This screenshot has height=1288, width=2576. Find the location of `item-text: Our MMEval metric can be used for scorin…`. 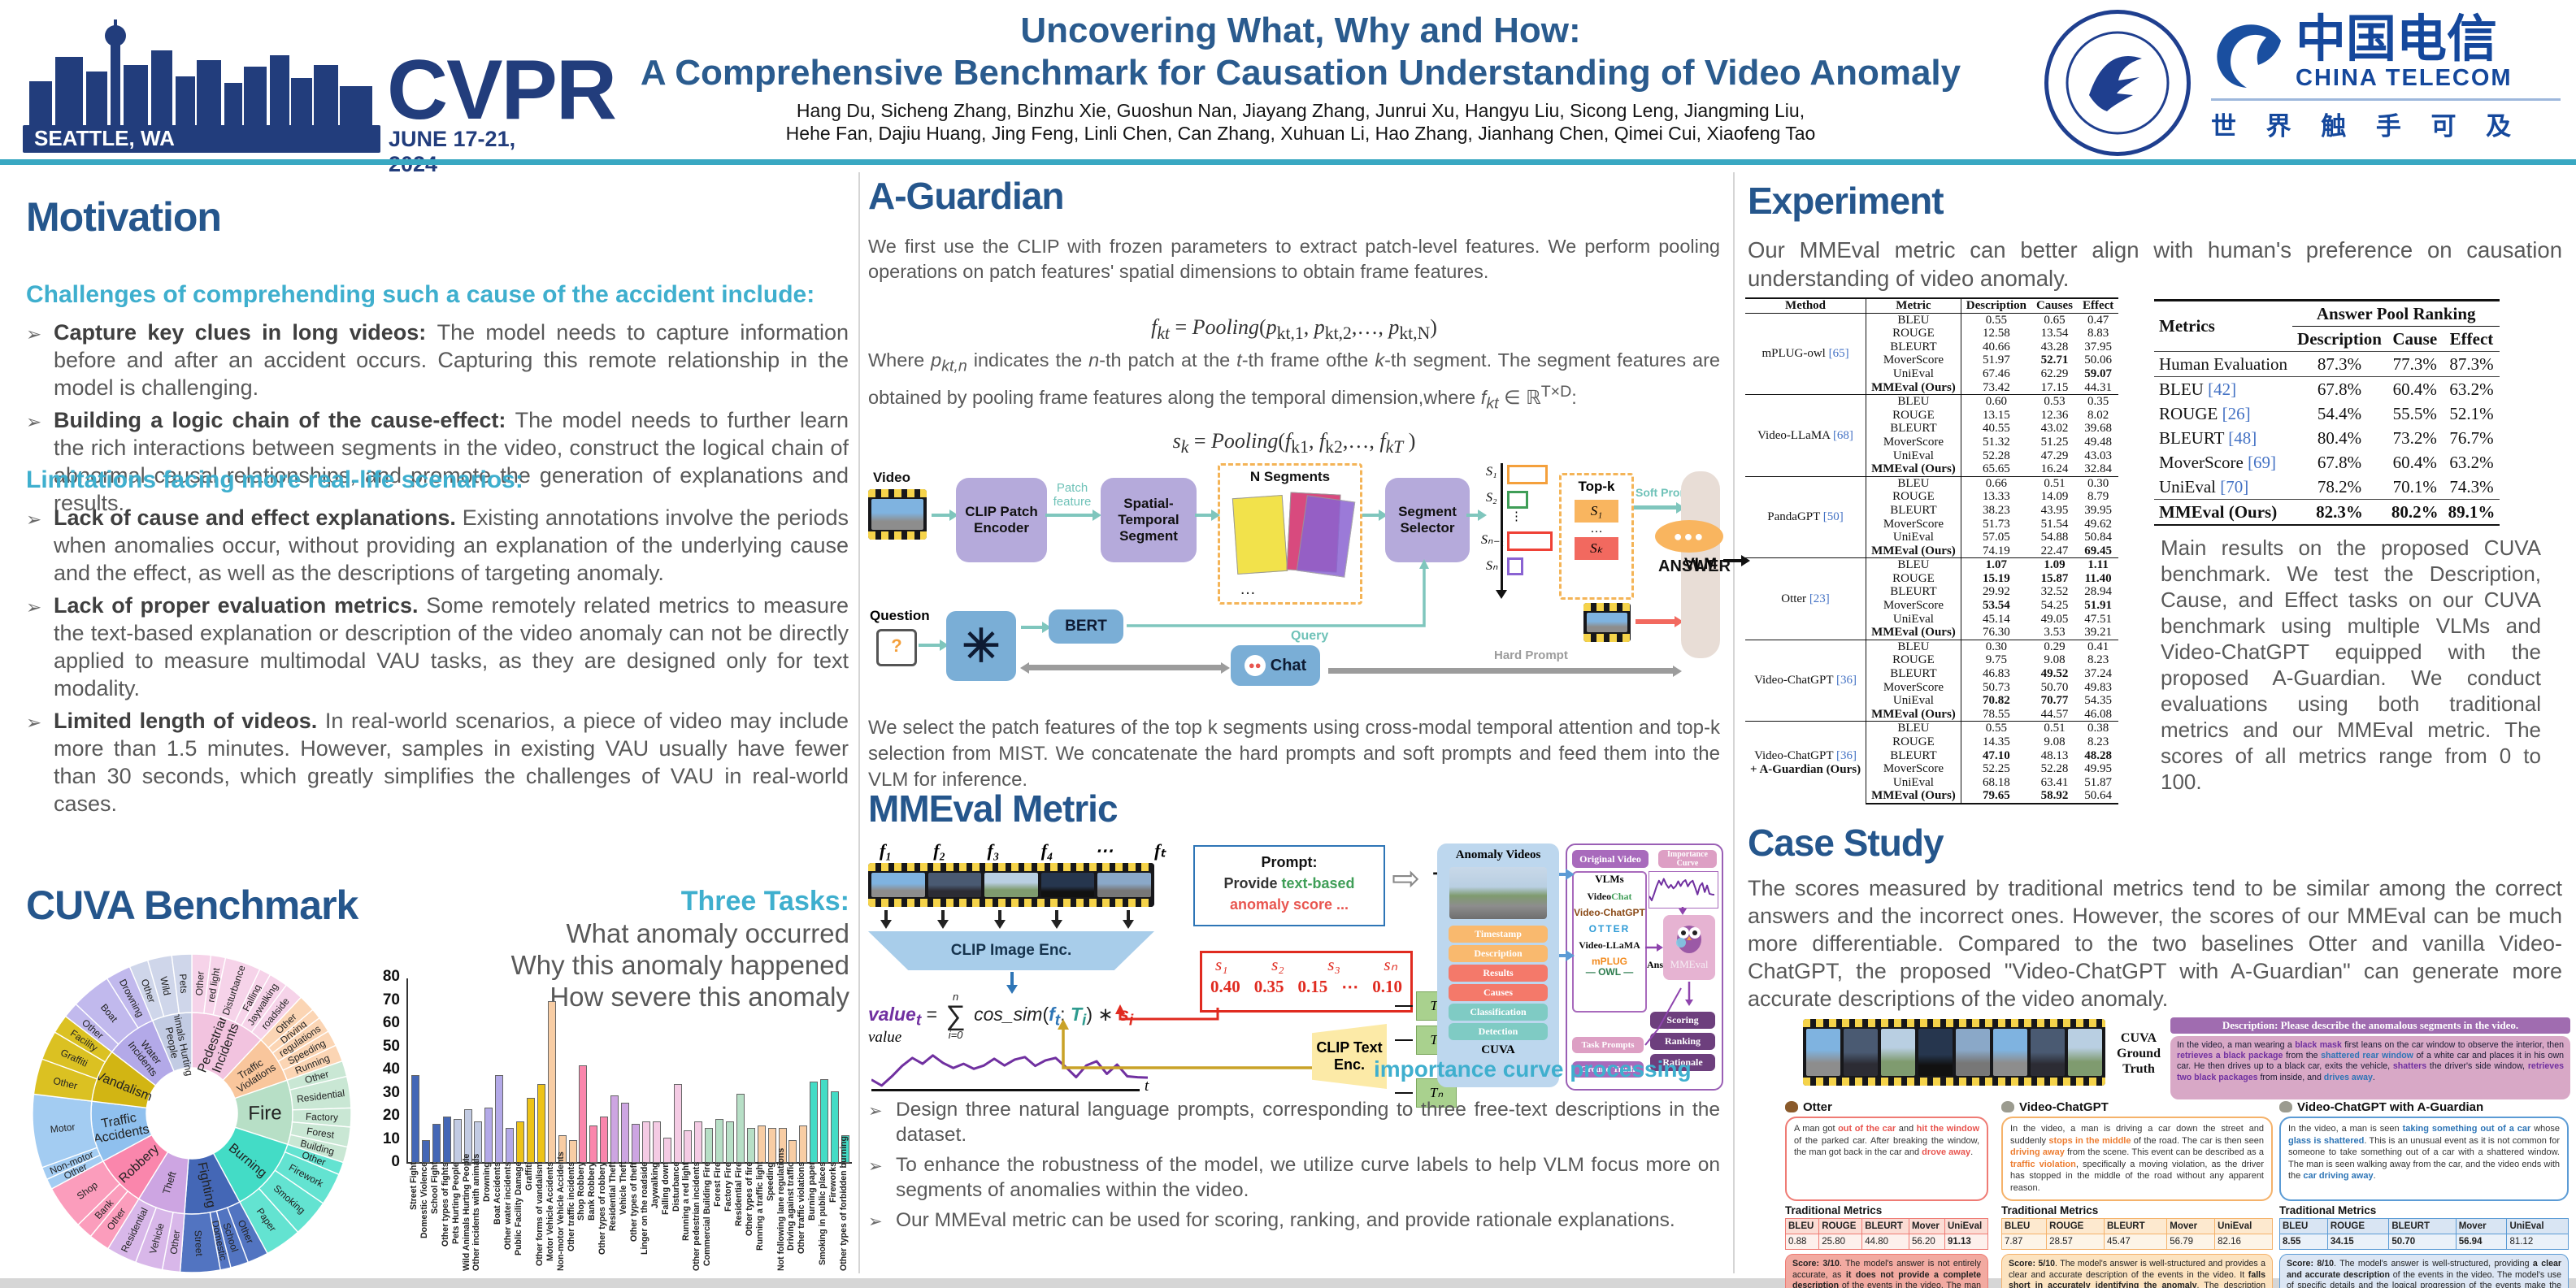

item-text: Our MMEval metric can be used for scorin… is located at coordinates (1285, 1220).